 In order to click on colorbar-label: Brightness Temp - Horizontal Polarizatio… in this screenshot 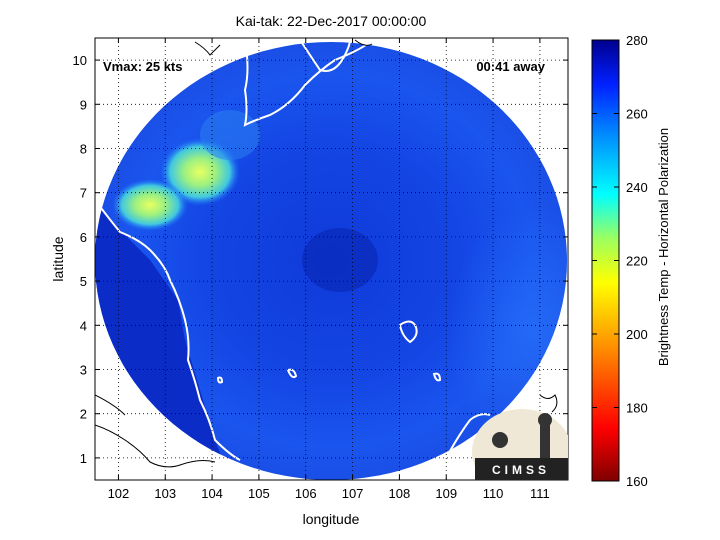, I will do `click(663, 247)`.